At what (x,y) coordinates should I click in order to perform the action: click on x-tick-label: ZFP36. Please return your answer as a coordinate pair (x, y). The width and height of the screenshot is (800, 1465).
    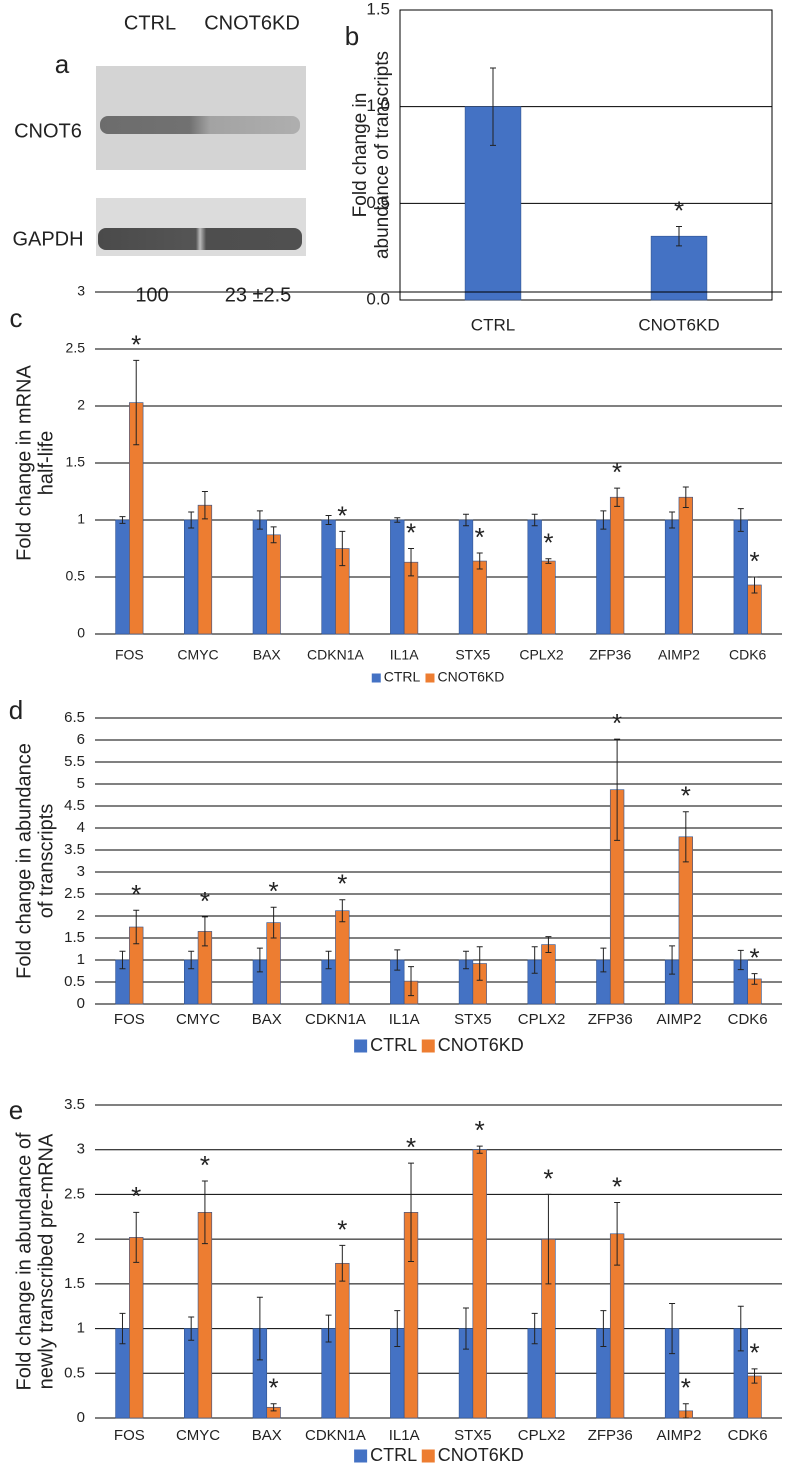
    Looking at the image, I should click on (610, 1435).